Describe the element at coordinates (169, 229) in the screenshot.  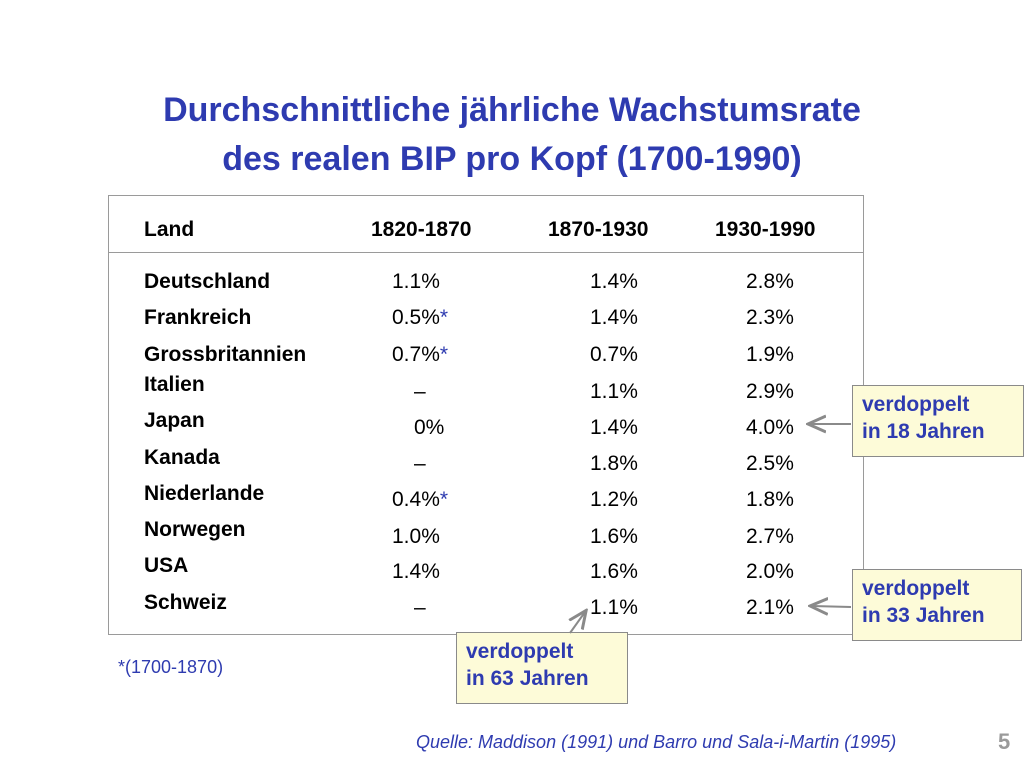
I see `header-land: Land` at that location.